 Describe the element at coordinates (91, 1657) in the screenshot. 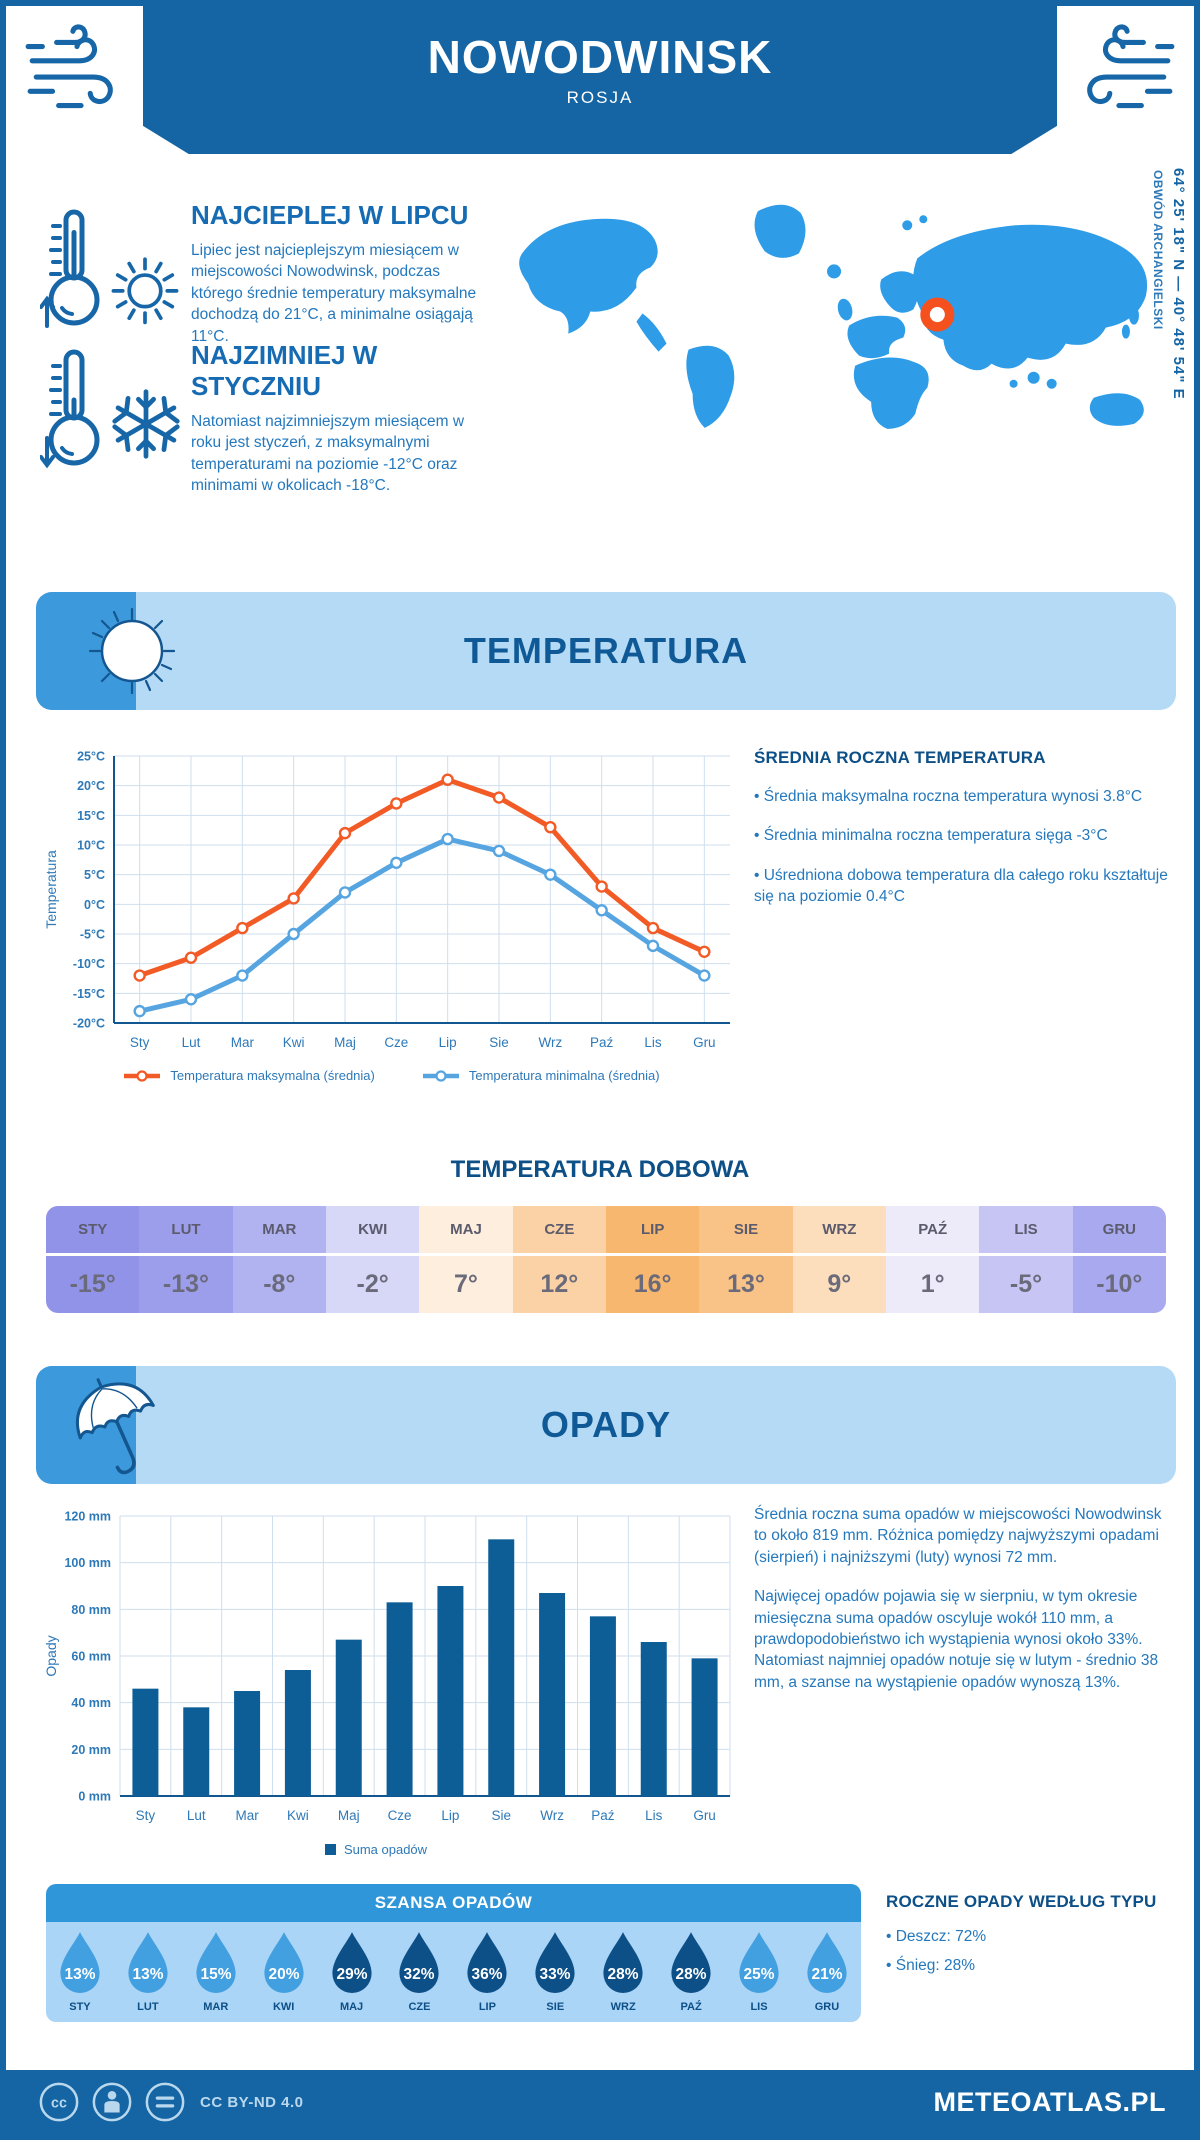

I see `svg-text: 60 mm` at that location.